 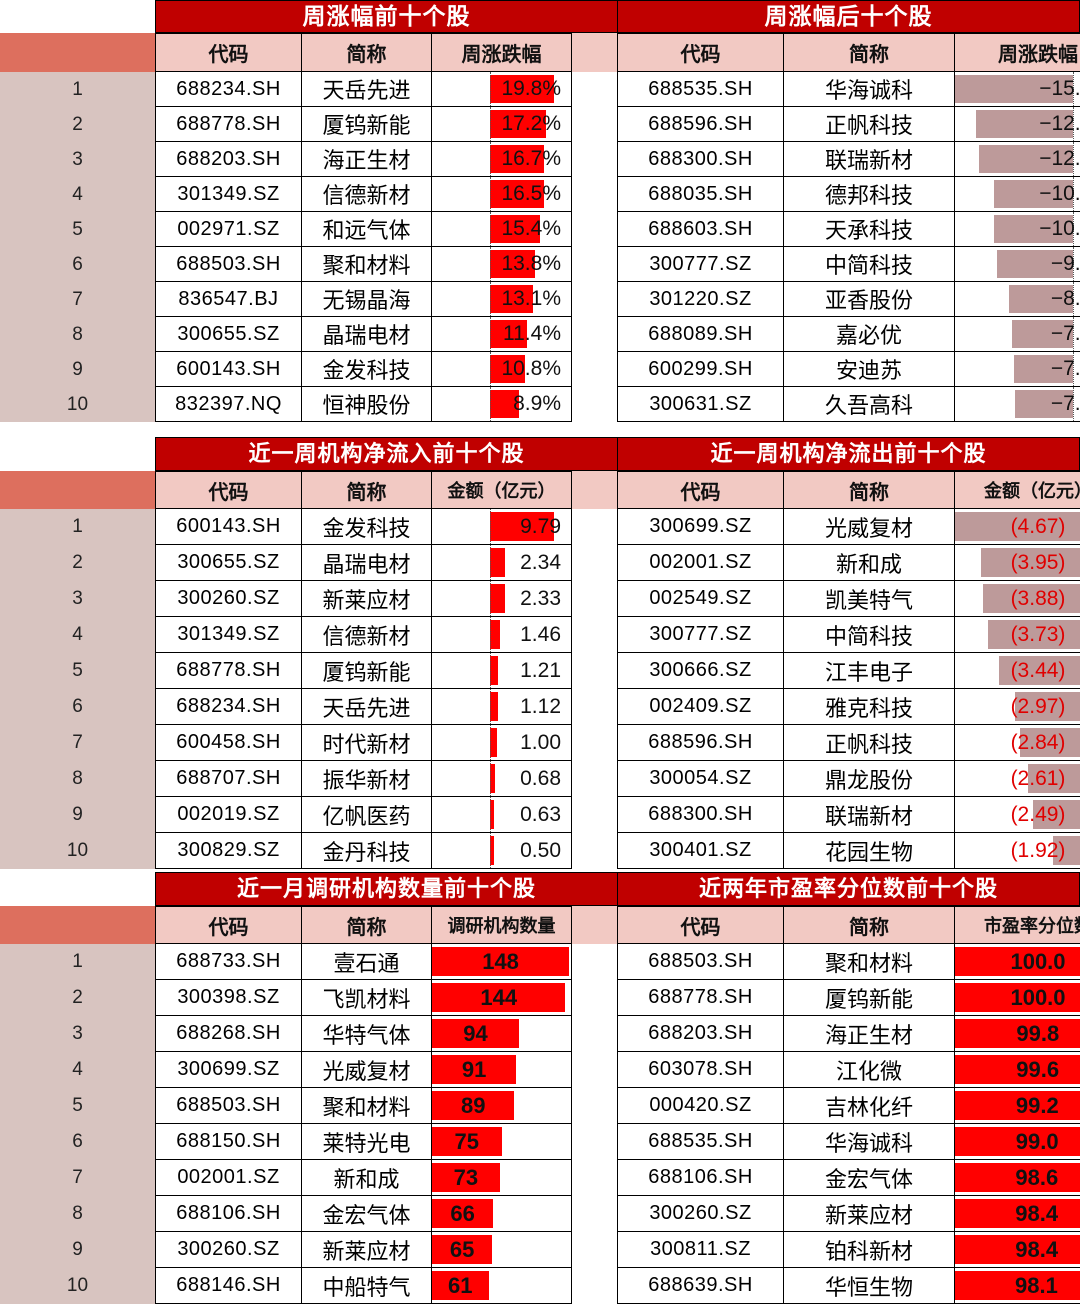 I want to click on table-title-text: 近两年市盈率分位数前十个股, so click(x=848, y=888).